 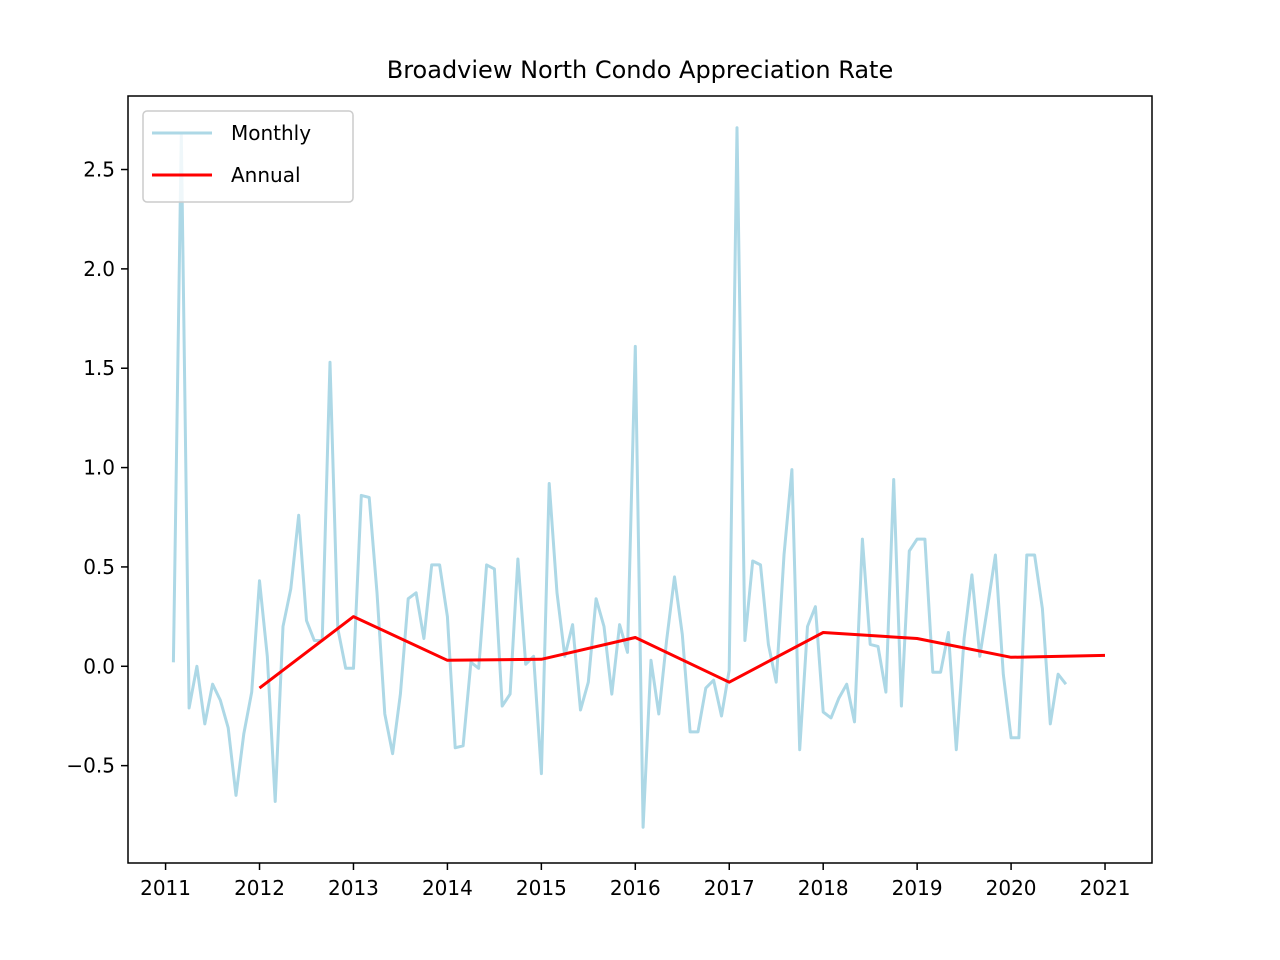 What do you see at coordinates (271, 133) in the screenshot?
I see `legend-label-monthly: Monthly` at bounding box center [271, 133].